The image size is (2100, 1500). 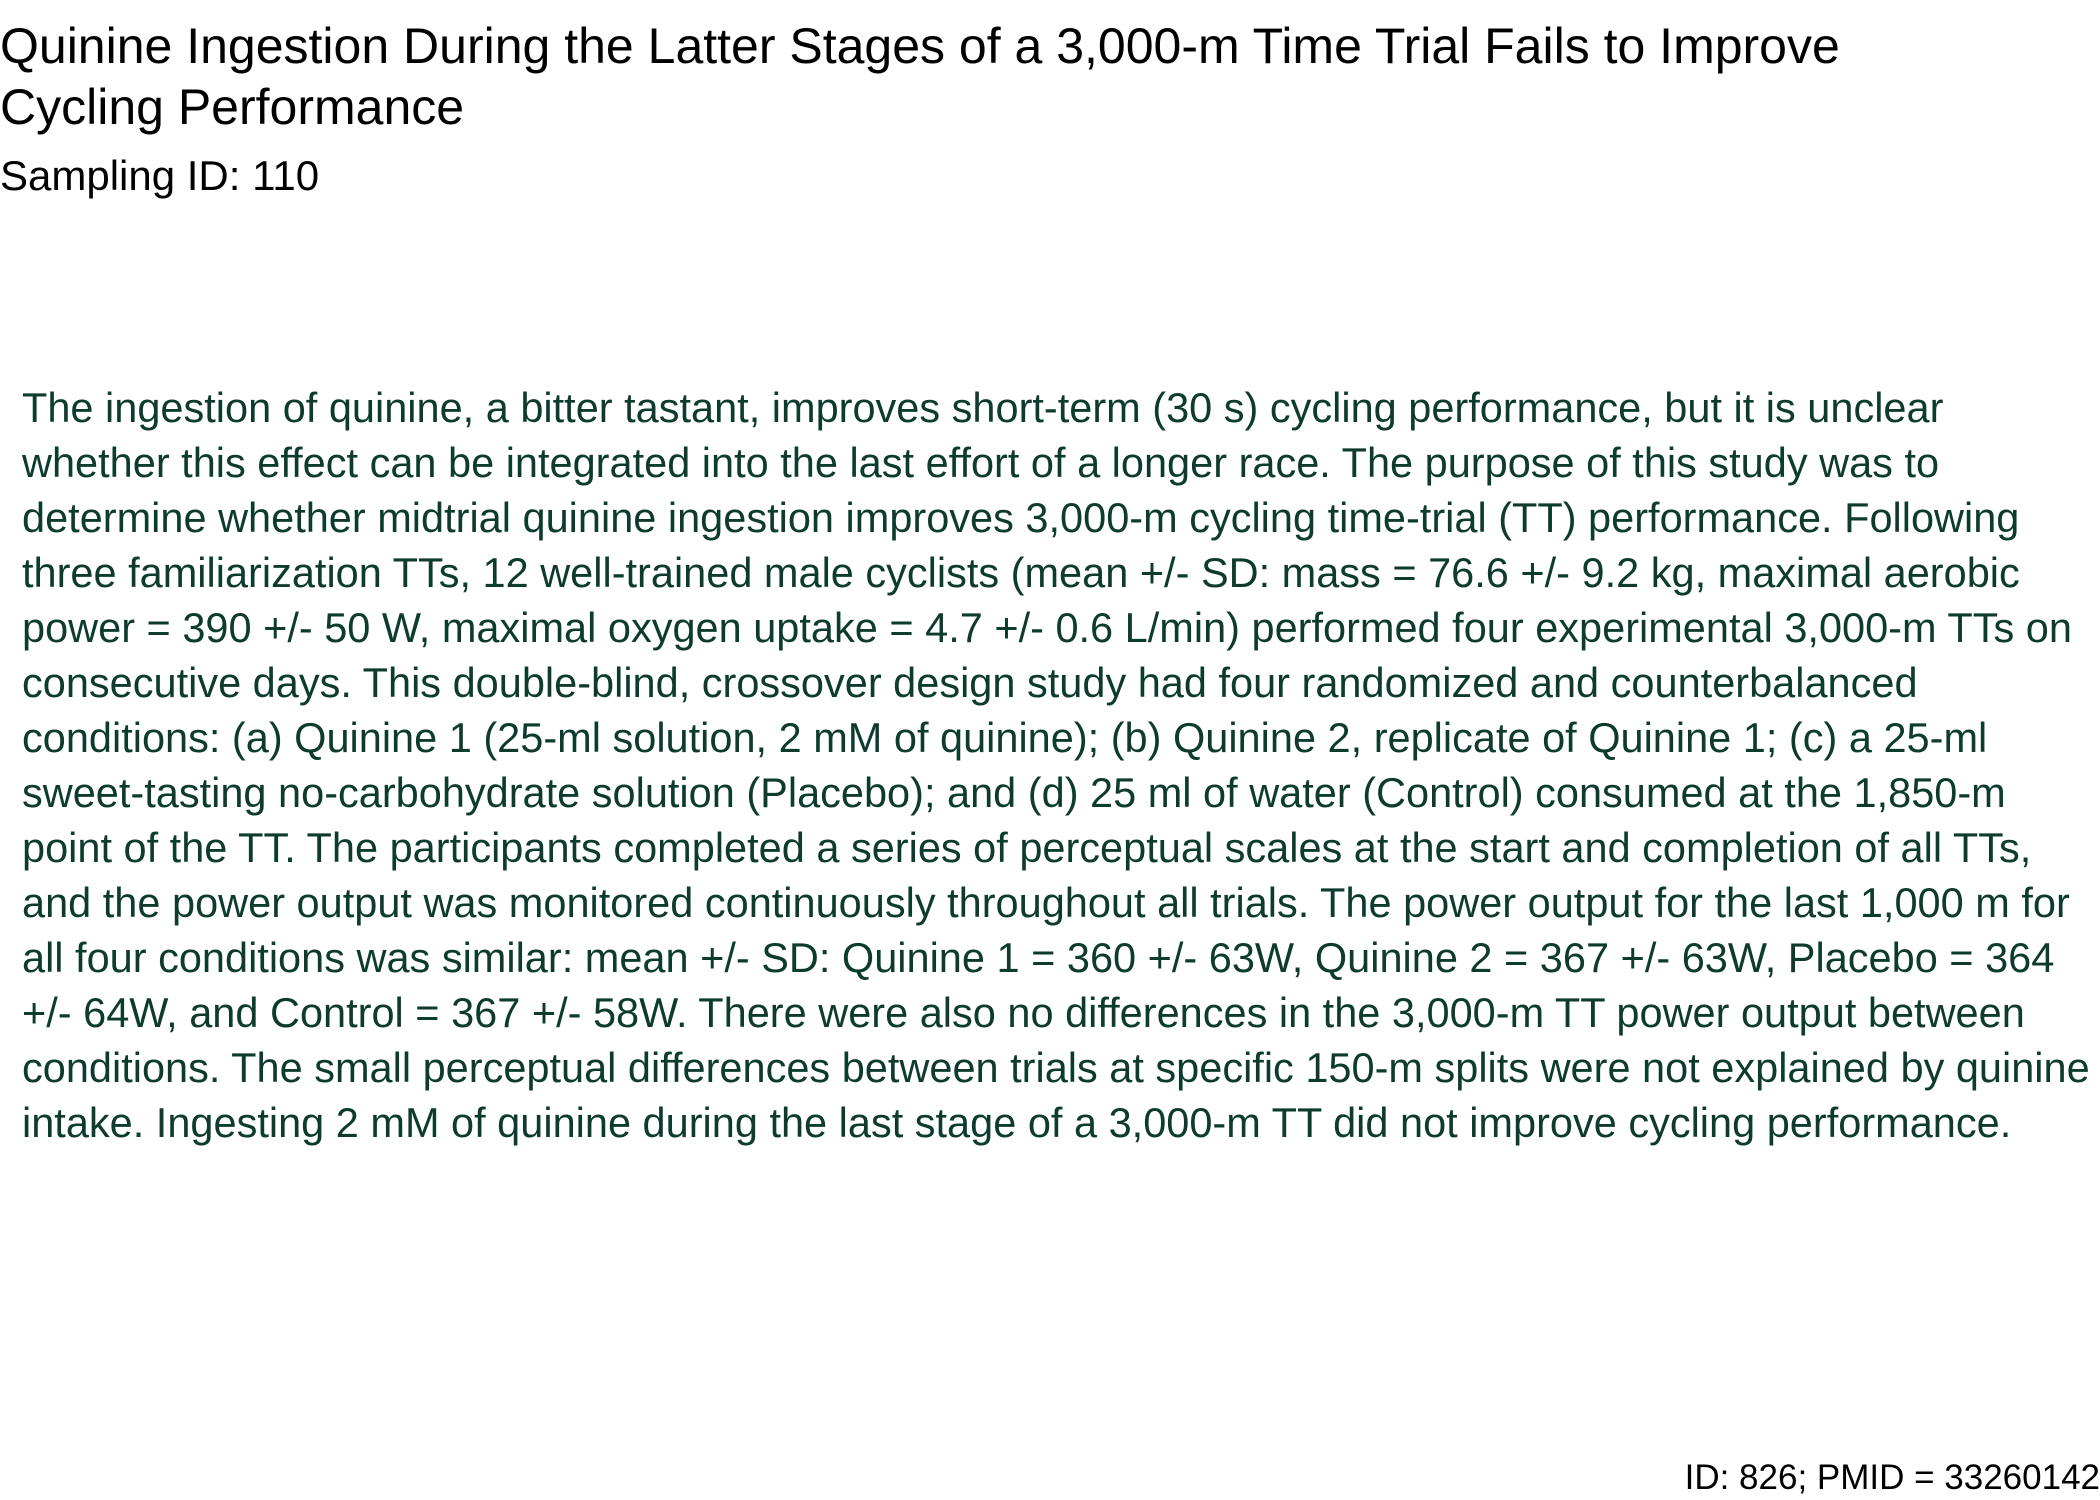 I want to click on footer-id: ID: 826; PMID = 33260142, so click(x=1892, y=1477).